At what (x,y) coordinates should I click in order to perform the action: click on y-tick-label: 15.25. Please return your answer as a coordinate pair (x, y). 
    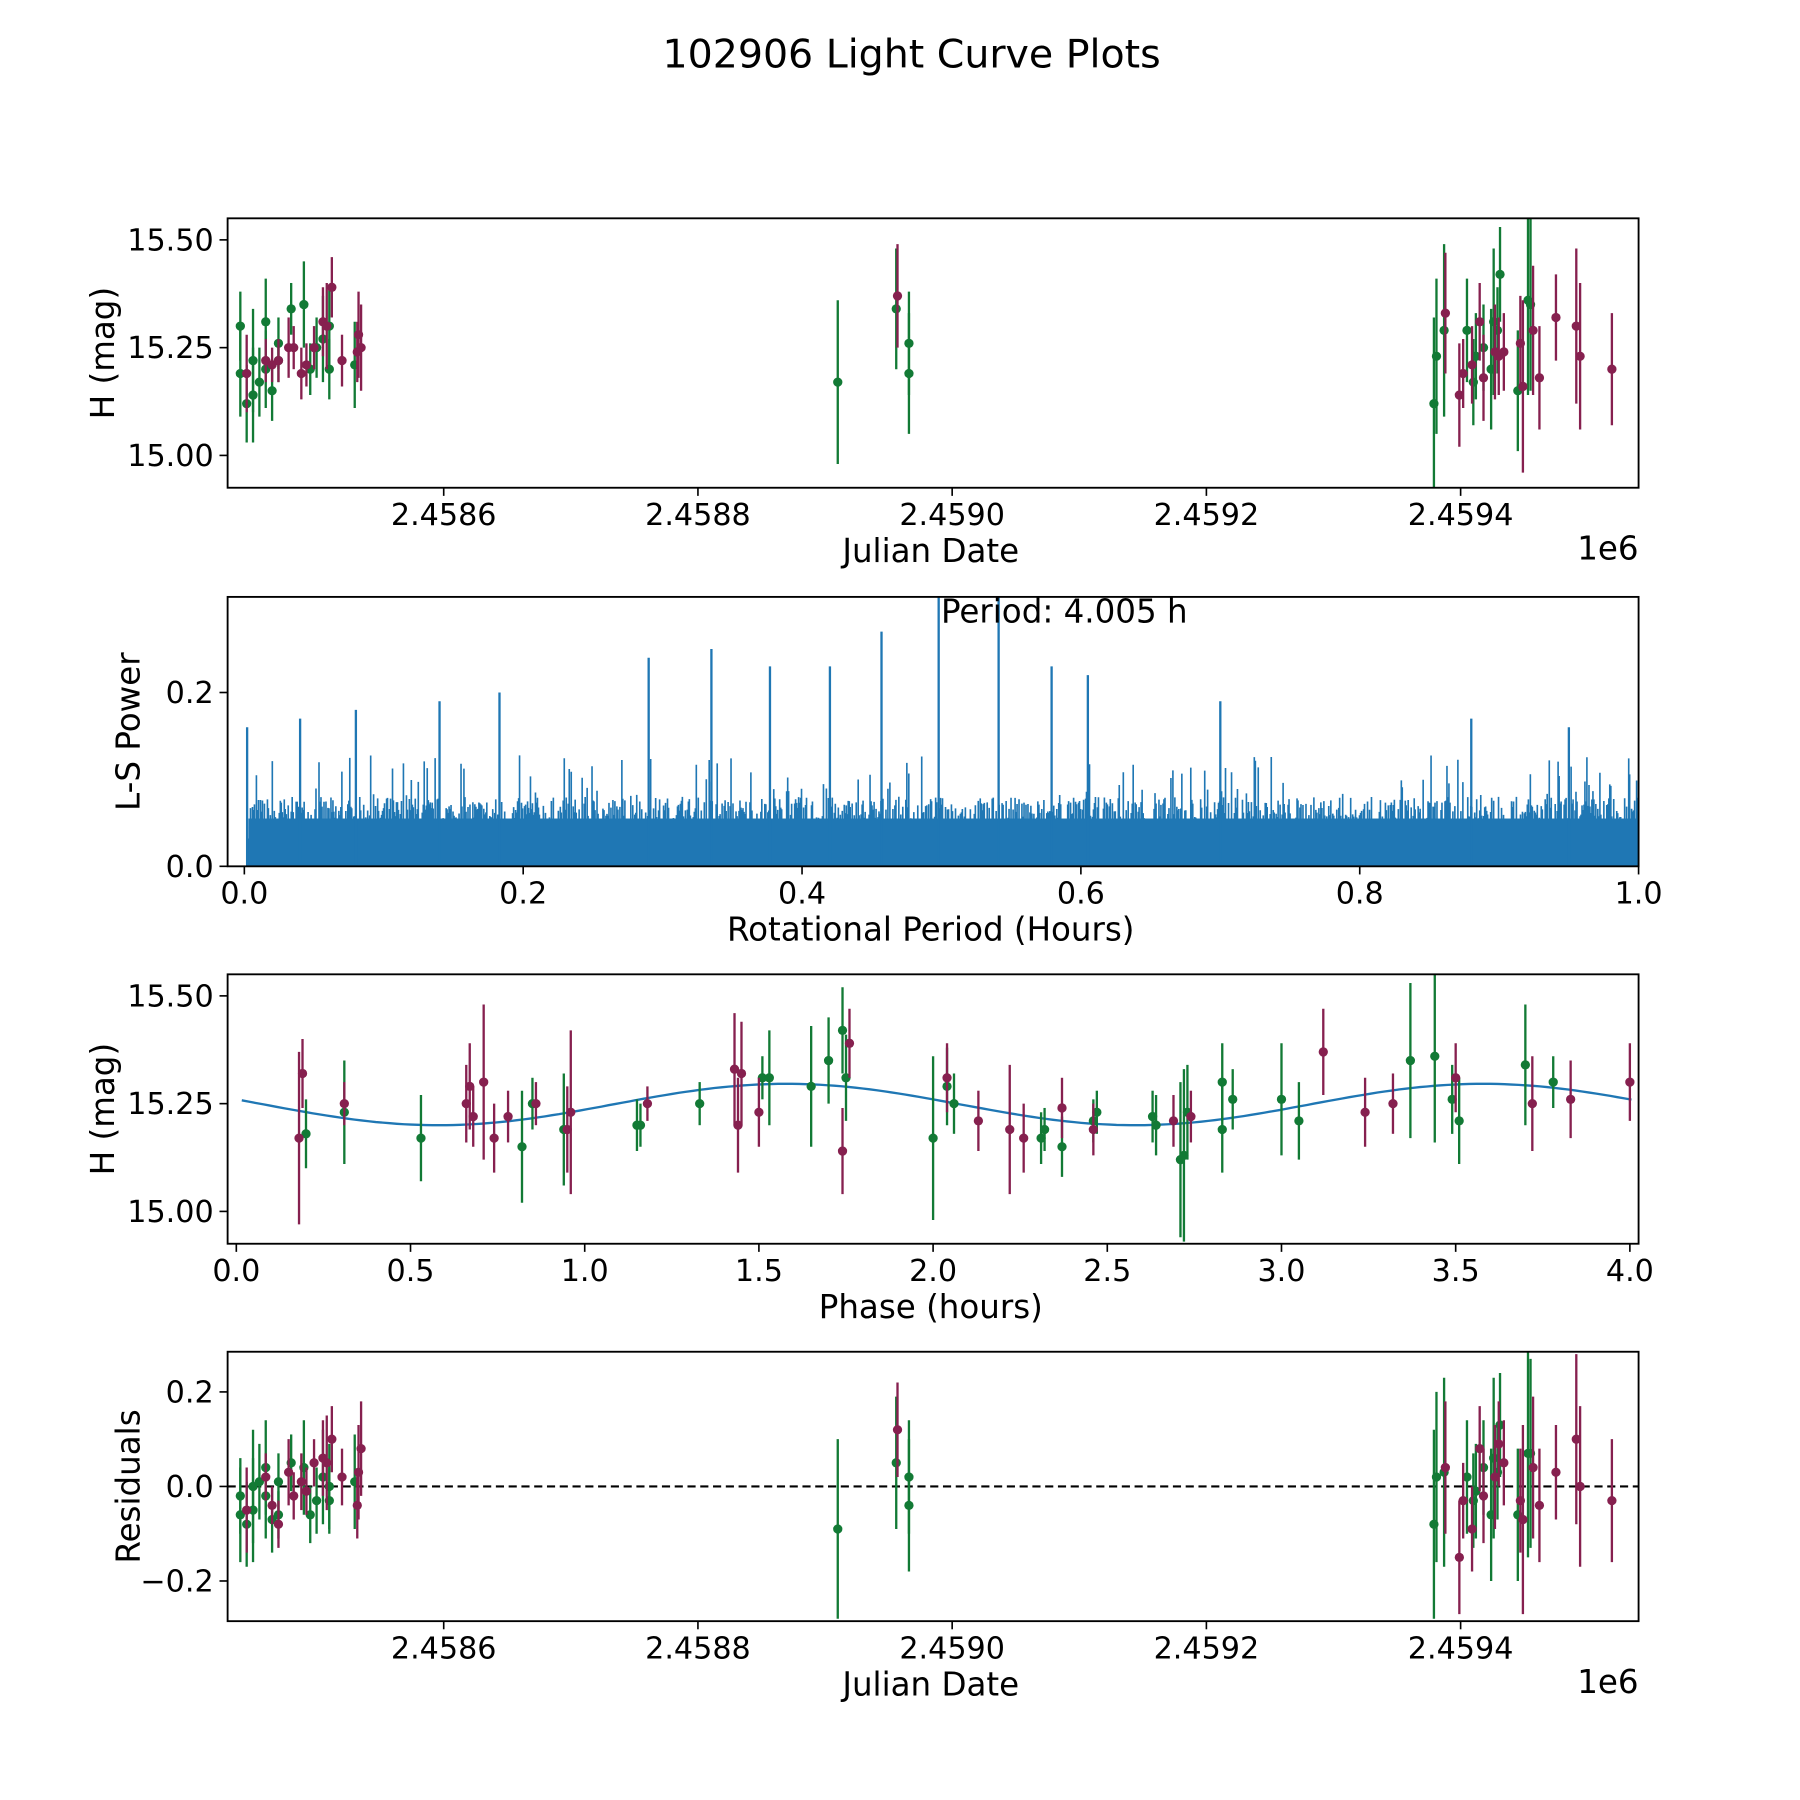
    Looking at the image, I should click on (170, 348).